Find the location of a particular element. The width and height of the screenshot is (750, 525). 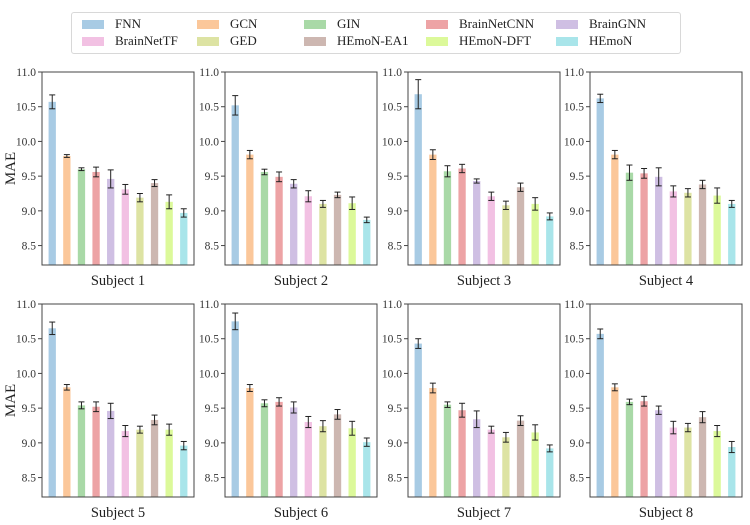

legend-label: FNN is located at coordinates (128, 23).